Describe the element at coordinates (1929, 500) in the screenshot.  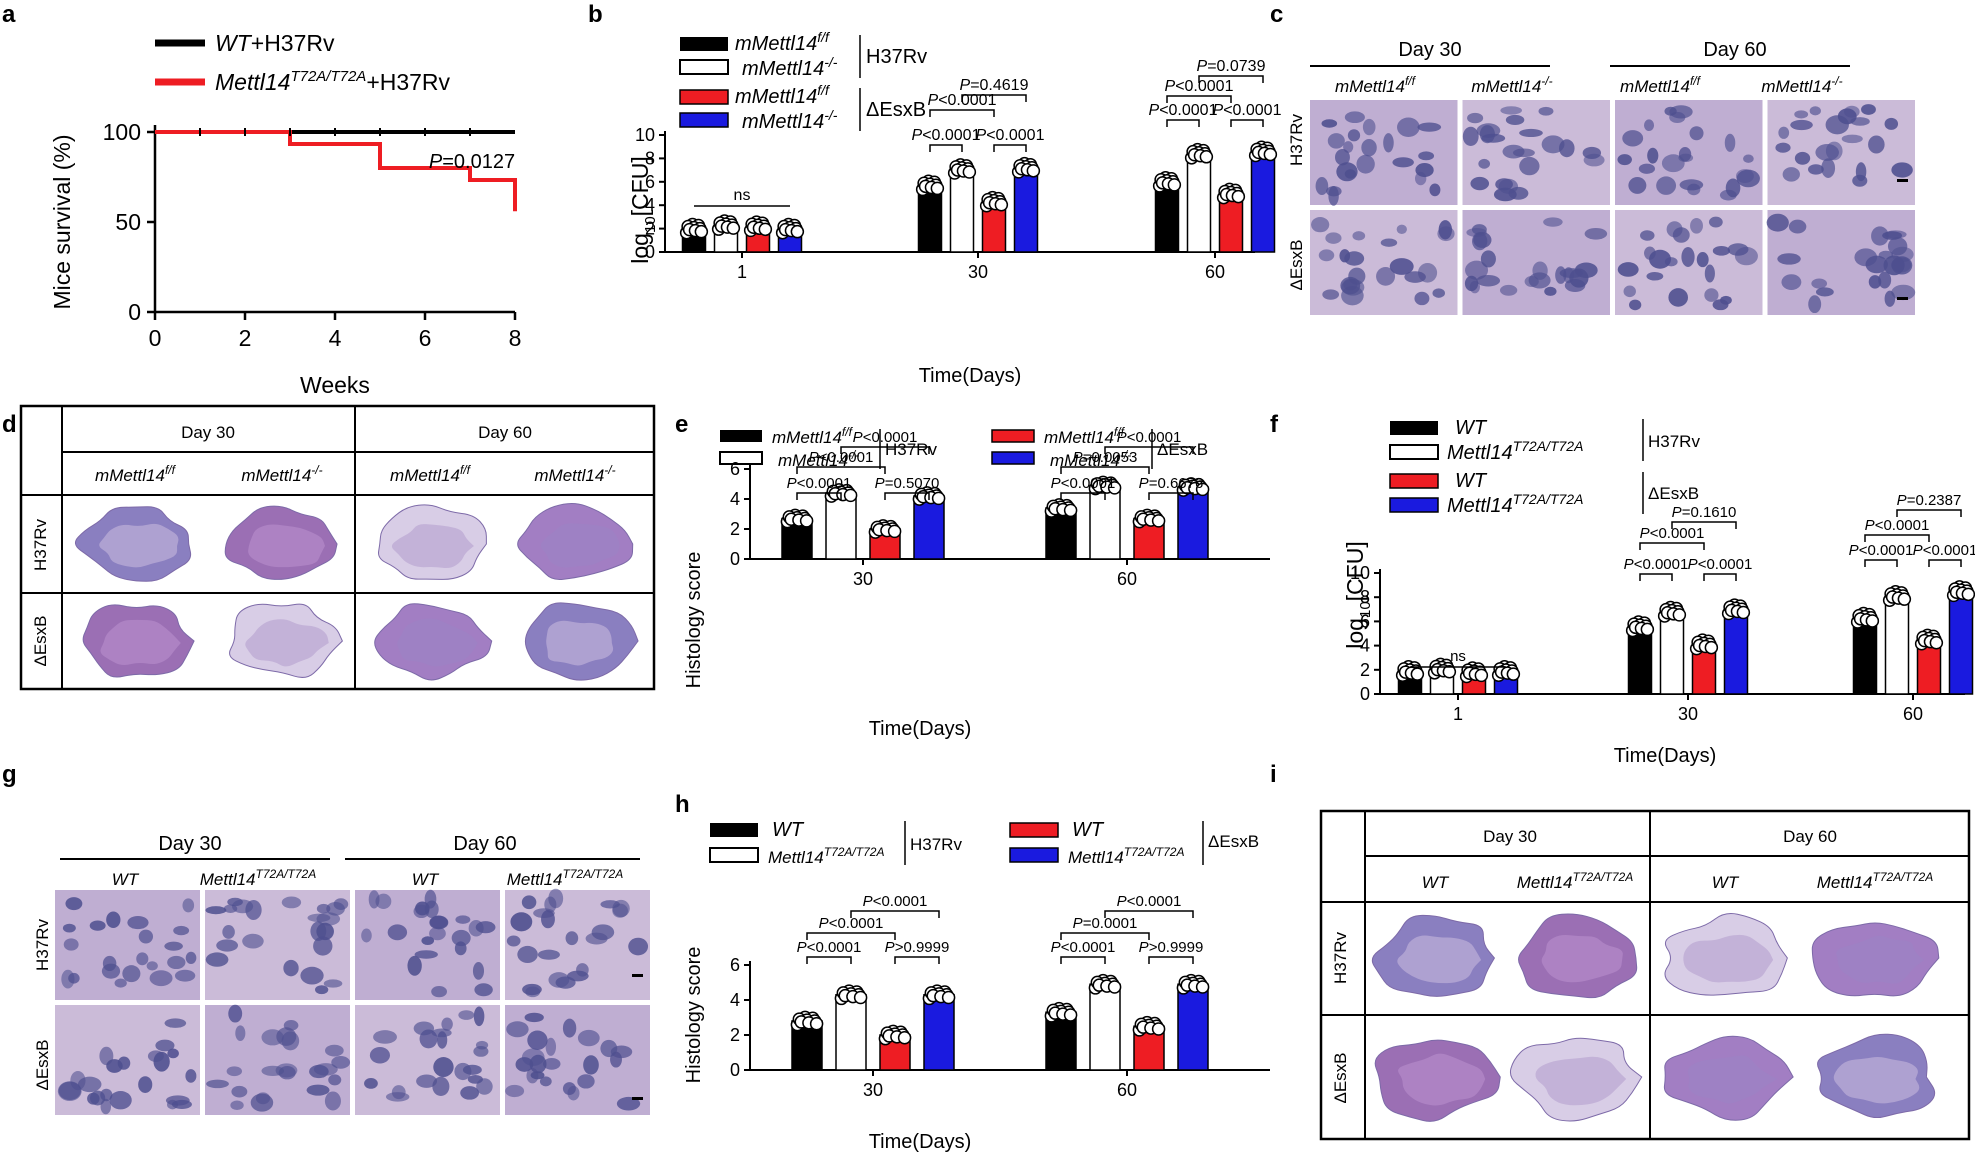
I see `p-value-label: P=0.2387` at that location.